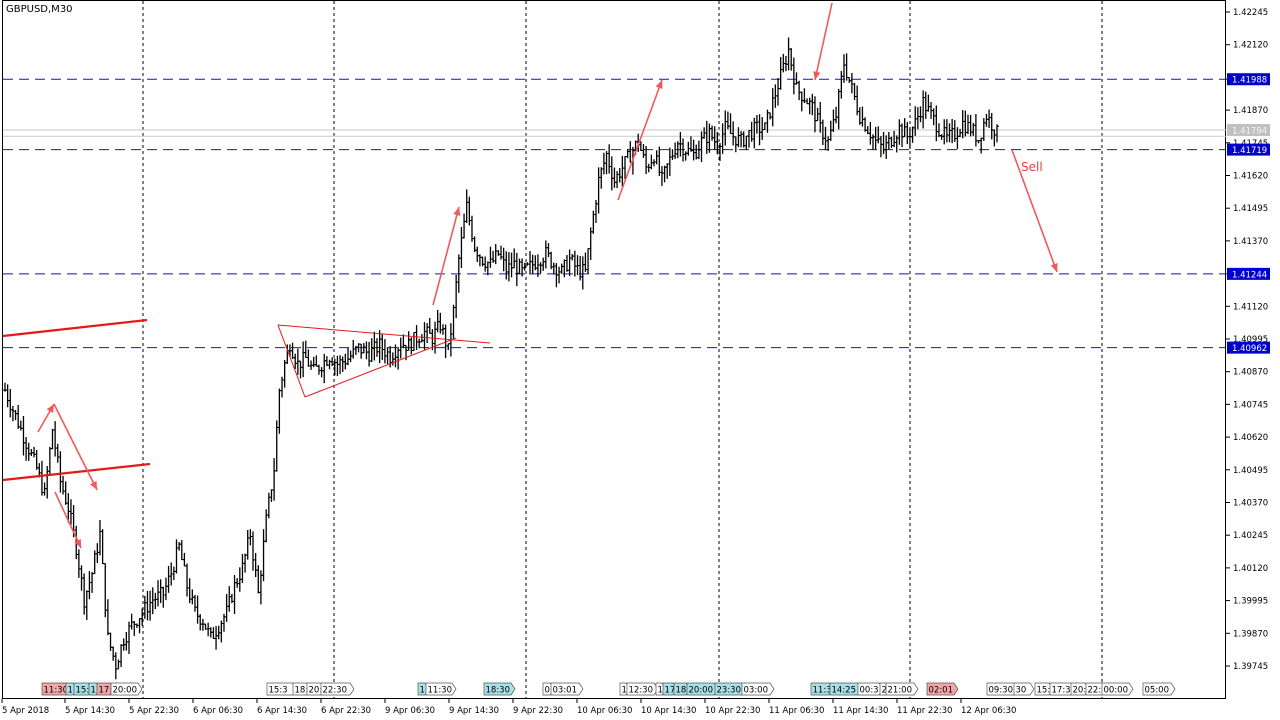 Image resolution: width=1280 pixels, height=720 pixels. Describe the element at coordinates (1116, 691) in the screenshot. I see `event-tag-label: 00:00` at that location.